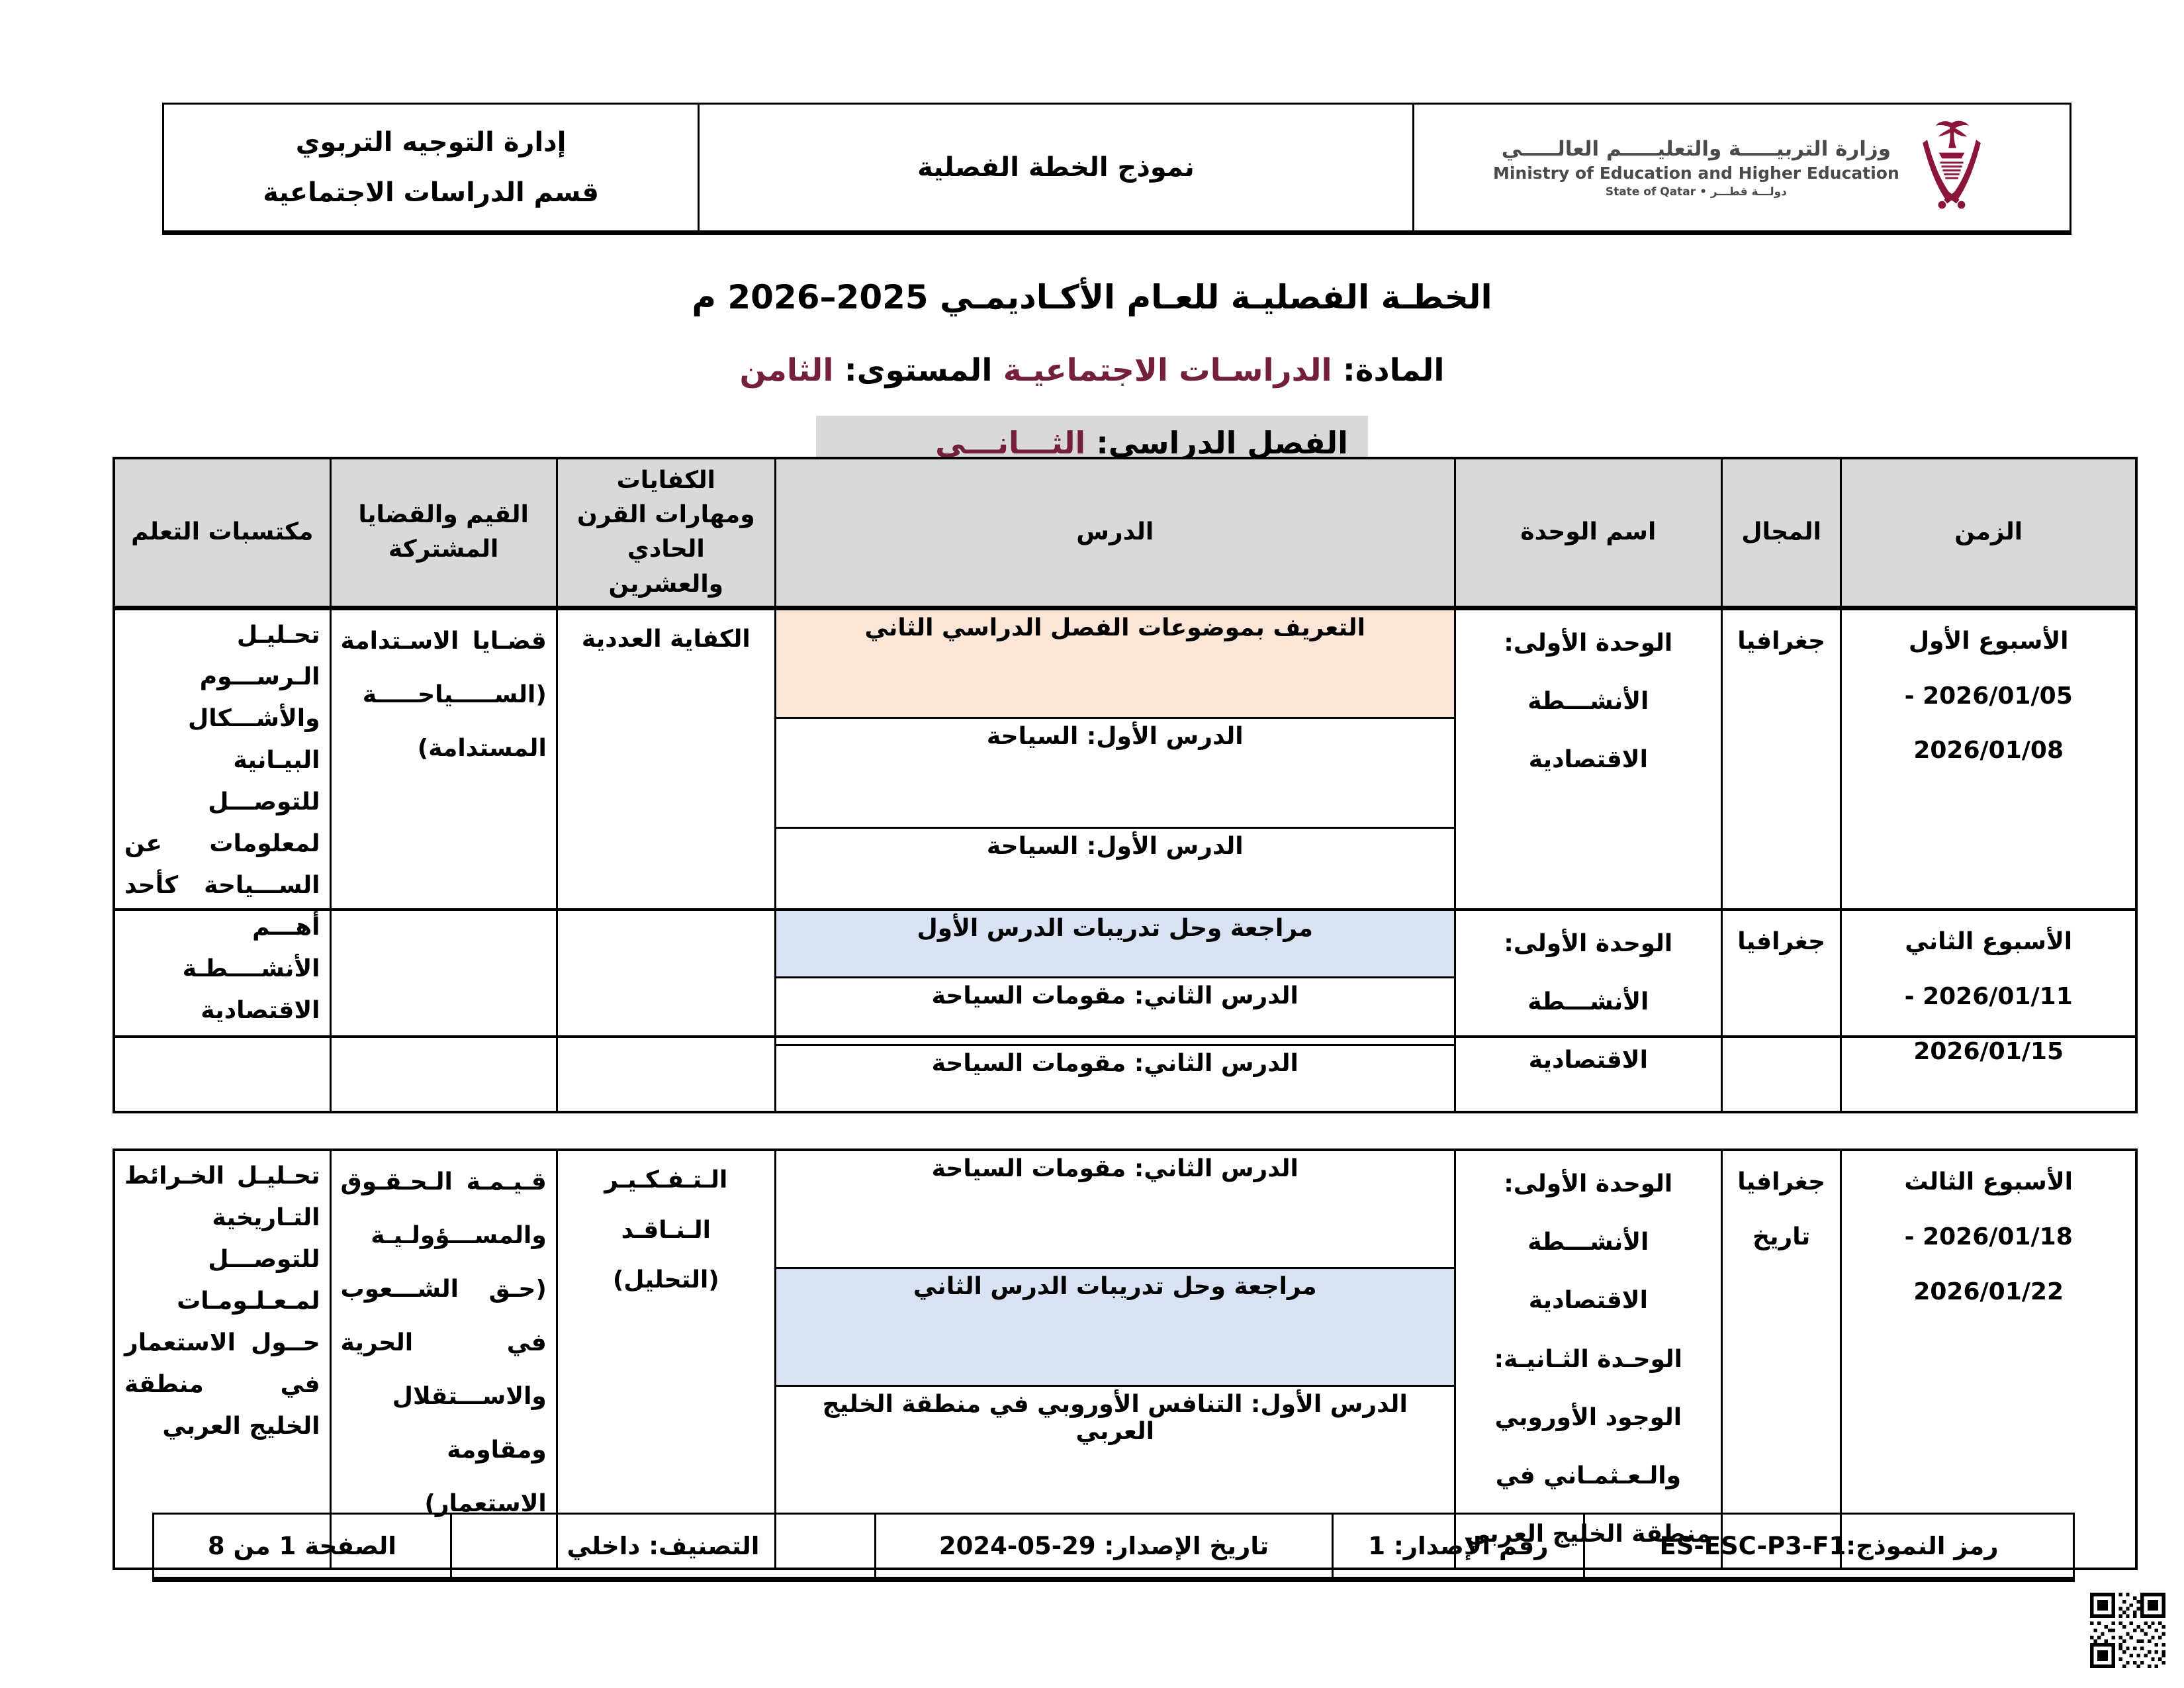 This screenshot has height=1688, width=2184. I want to click on week2-field-cell: جغرافيا, so click(1782, 1010).